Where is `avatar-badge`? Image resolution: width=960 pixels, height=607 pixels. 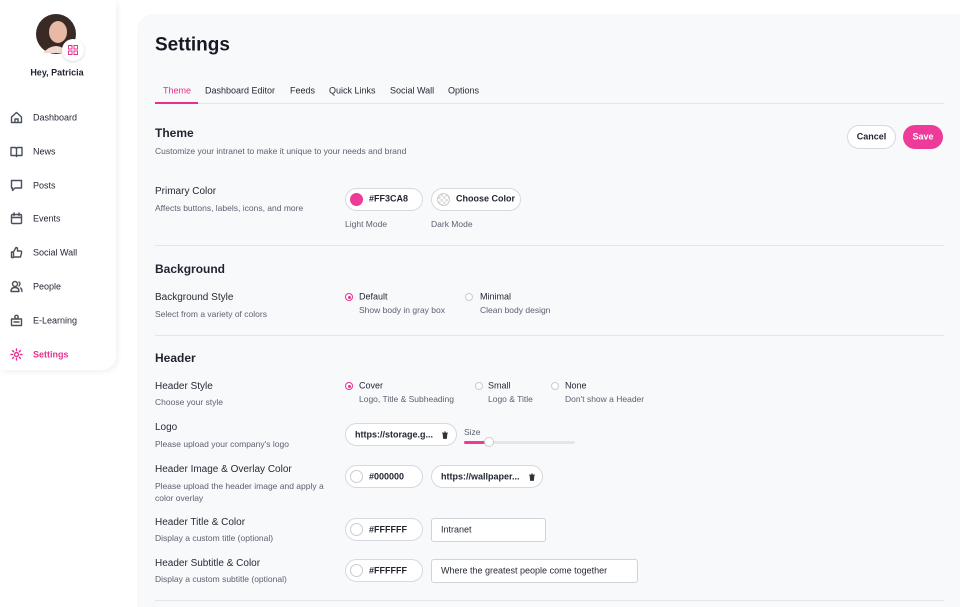
avatar-badge is located at coordinates (73, 50).